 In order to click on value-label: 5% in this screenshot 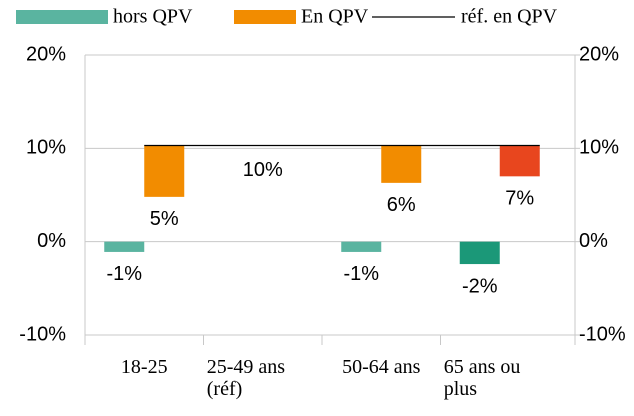, I will do `click(164, 219)`.